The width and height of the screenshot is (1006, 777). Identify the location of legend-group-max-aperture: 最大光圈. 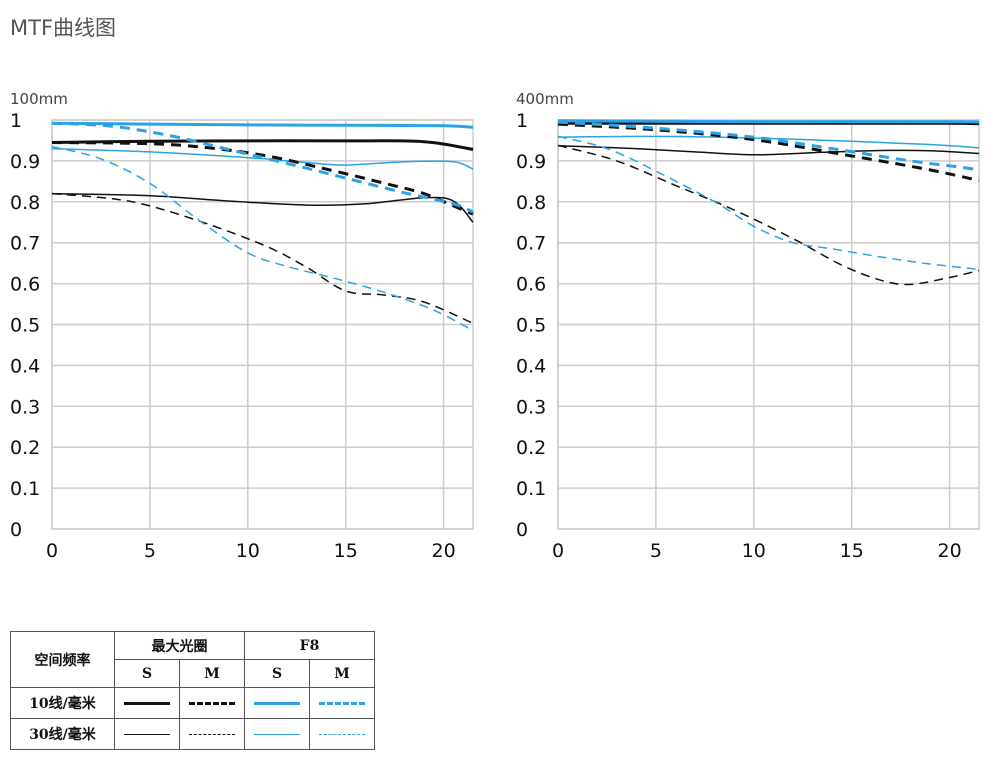
(179, 645).